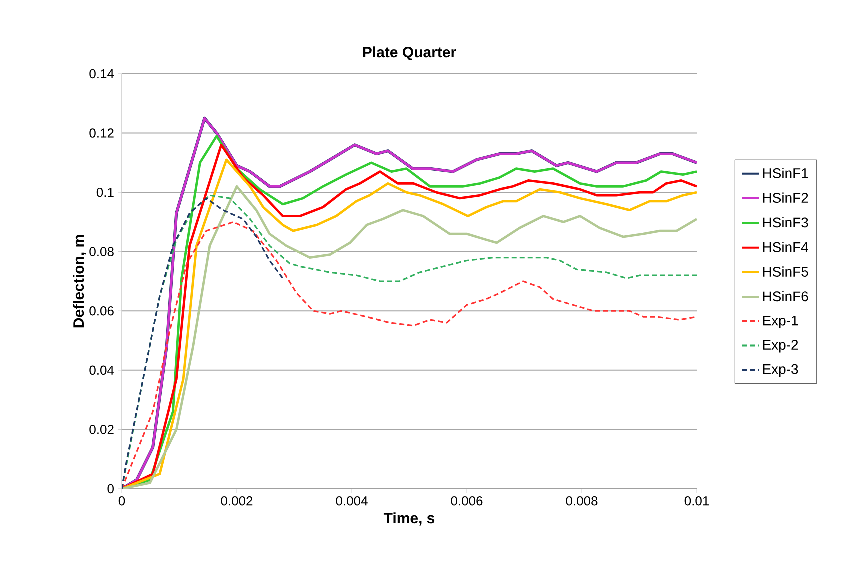 This screenshot has width=854, height=577. I want to click on legend-label: HSinF3, so click(785, 222).